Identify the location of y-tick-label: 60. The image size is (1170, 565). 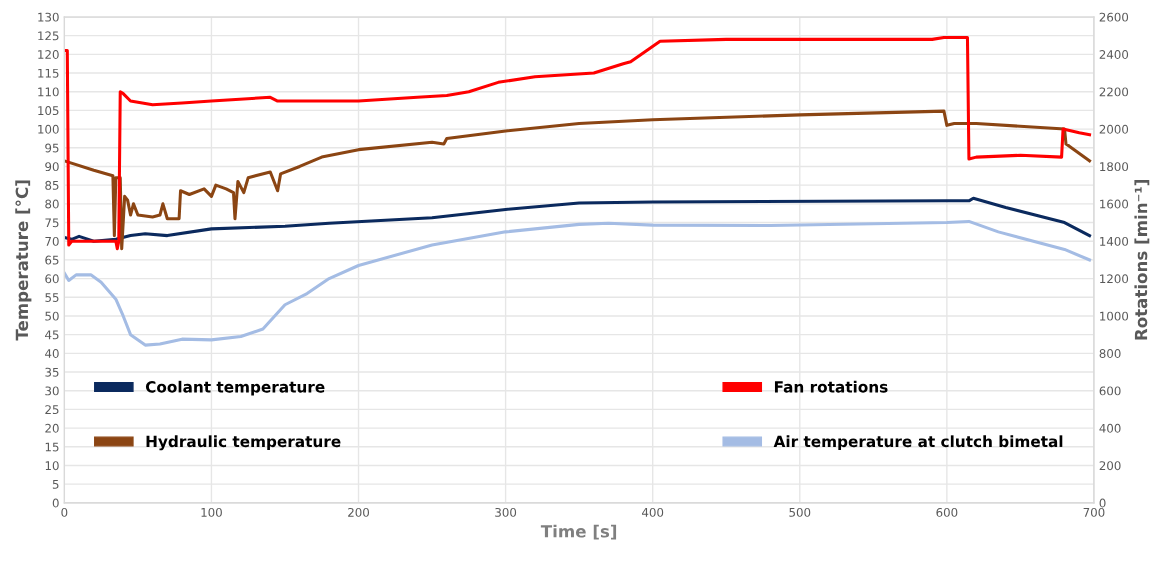
(52, 279).